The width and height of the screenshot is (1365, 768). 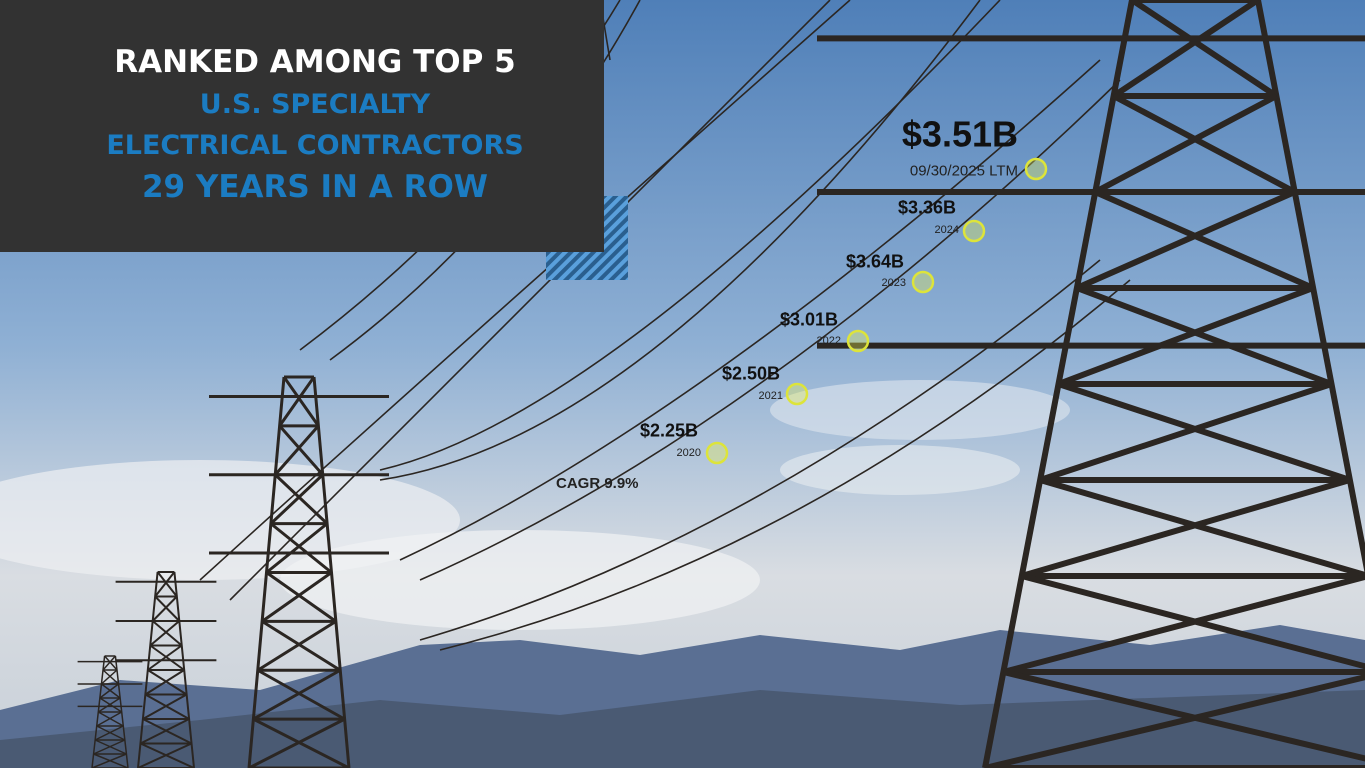 I want to click on milestone-value: $2.50B, so click(x=751, y=373).